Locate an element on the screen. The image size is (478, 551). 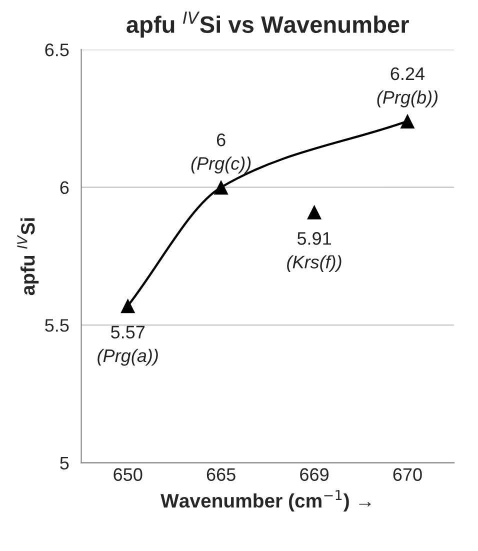
x-tick-label: 650 is located at coordinates (128, 474).